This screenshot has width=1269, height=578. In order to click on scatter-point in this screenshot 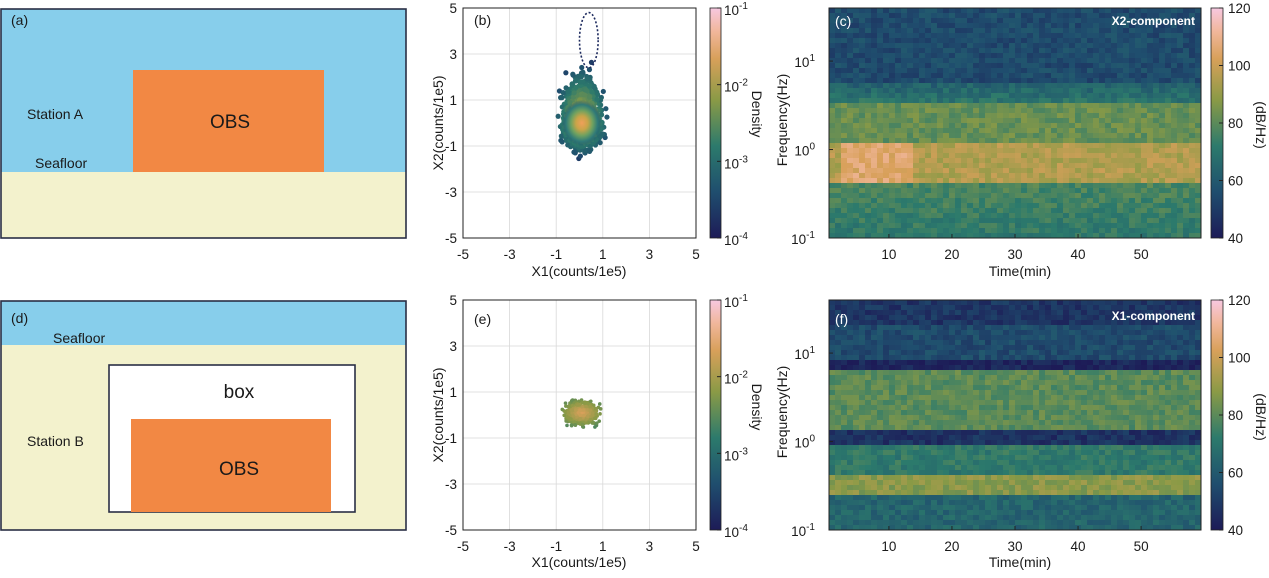, I will do `click(587, 78)`.